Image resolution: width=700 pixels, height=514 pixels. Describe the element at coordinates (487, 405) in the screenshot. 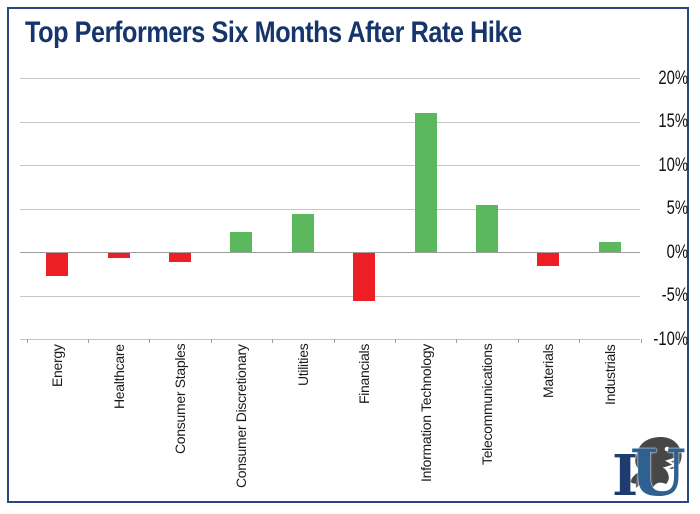

I see `x-axis-label: Telecommunications` at that location.